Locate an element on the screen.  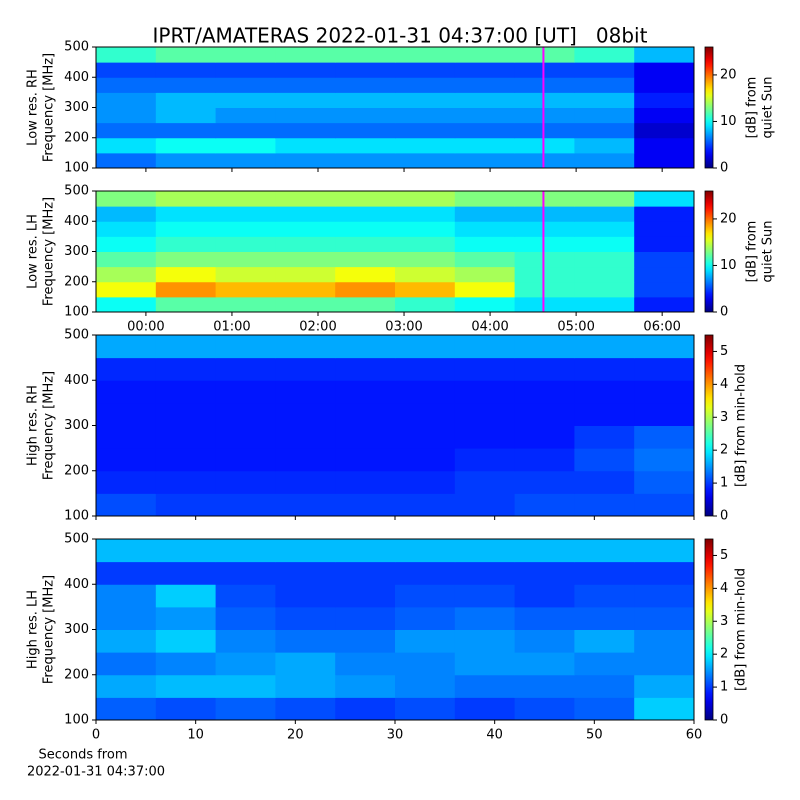
colorbar-tick-label: 10 is located at coordinates (728, 121).